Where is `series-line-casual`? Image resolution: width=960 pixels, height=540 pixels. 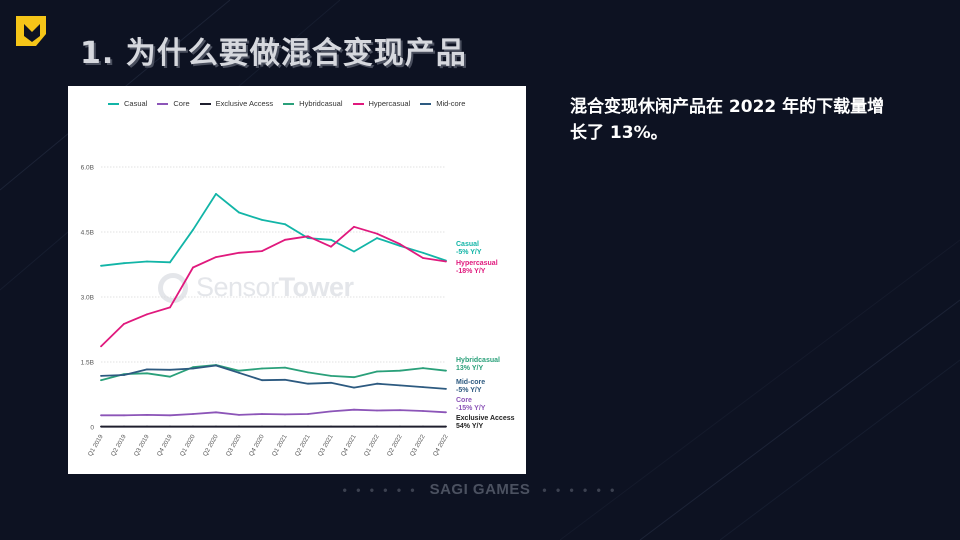
series-line-casual is located at coordinates (273, 230).